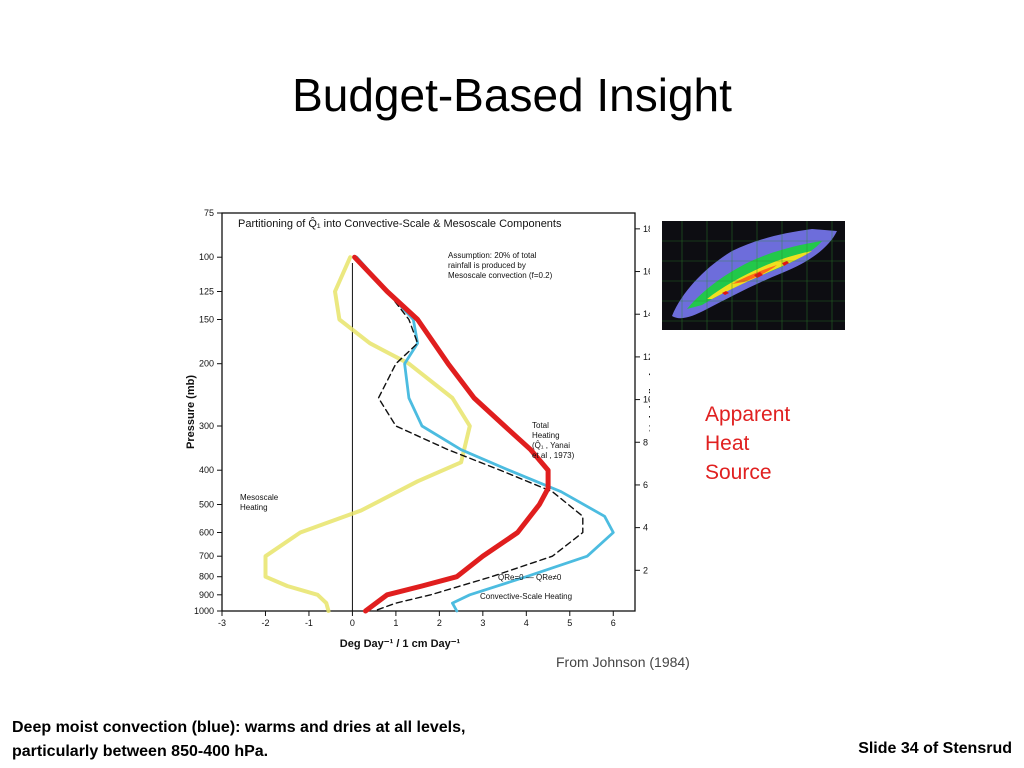  What do you see at coordinates (206, 470) in the screenshot?
I see `y-tick-label: 400` at bounding box center [206, 470].